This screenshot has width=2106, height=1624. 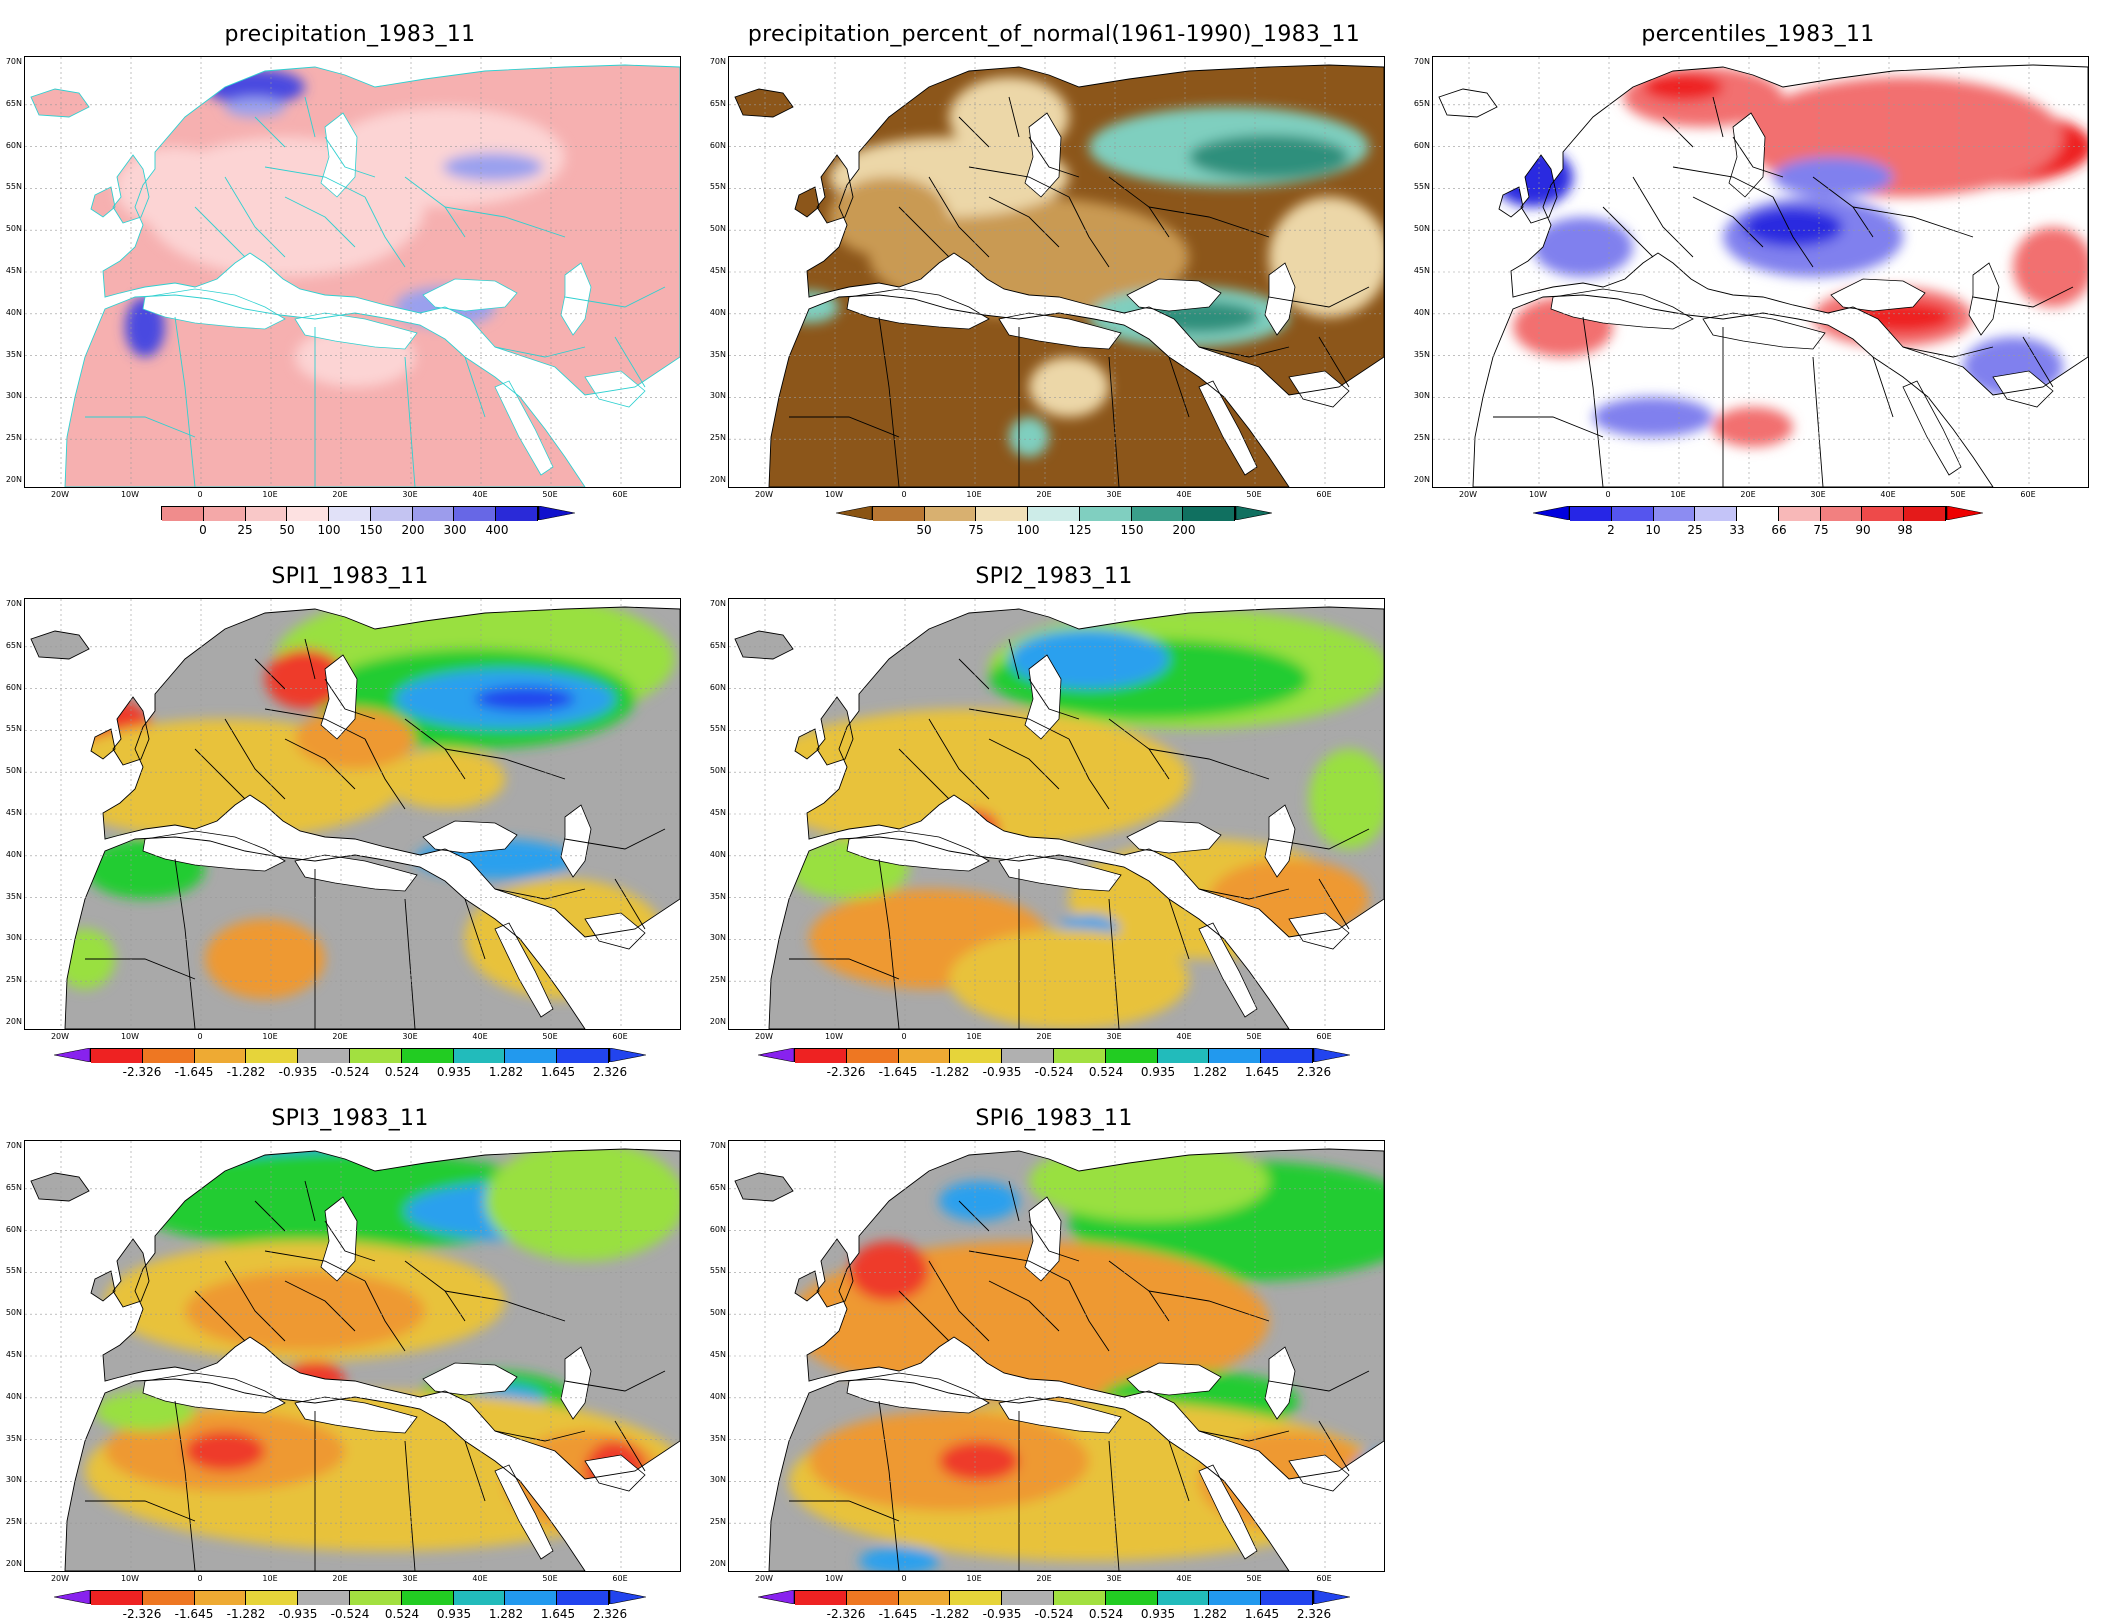 I want to click on map-area, so click(x=352, y=272).